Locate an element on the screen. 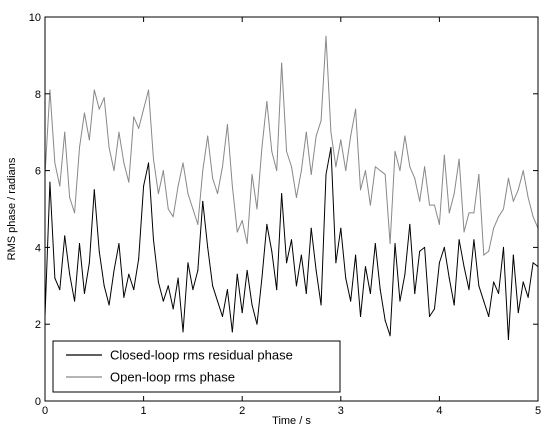 The image size is (541, 427). y-tick-label: 6 is located at coordinates (38, 172).